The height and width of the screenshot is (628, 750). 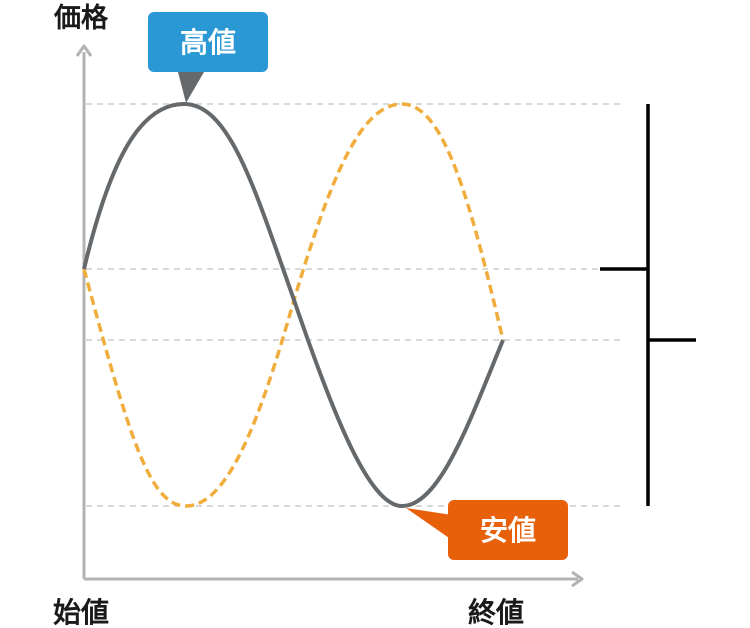 I want to click on close-label: 終値, so click(x=496, y=612).